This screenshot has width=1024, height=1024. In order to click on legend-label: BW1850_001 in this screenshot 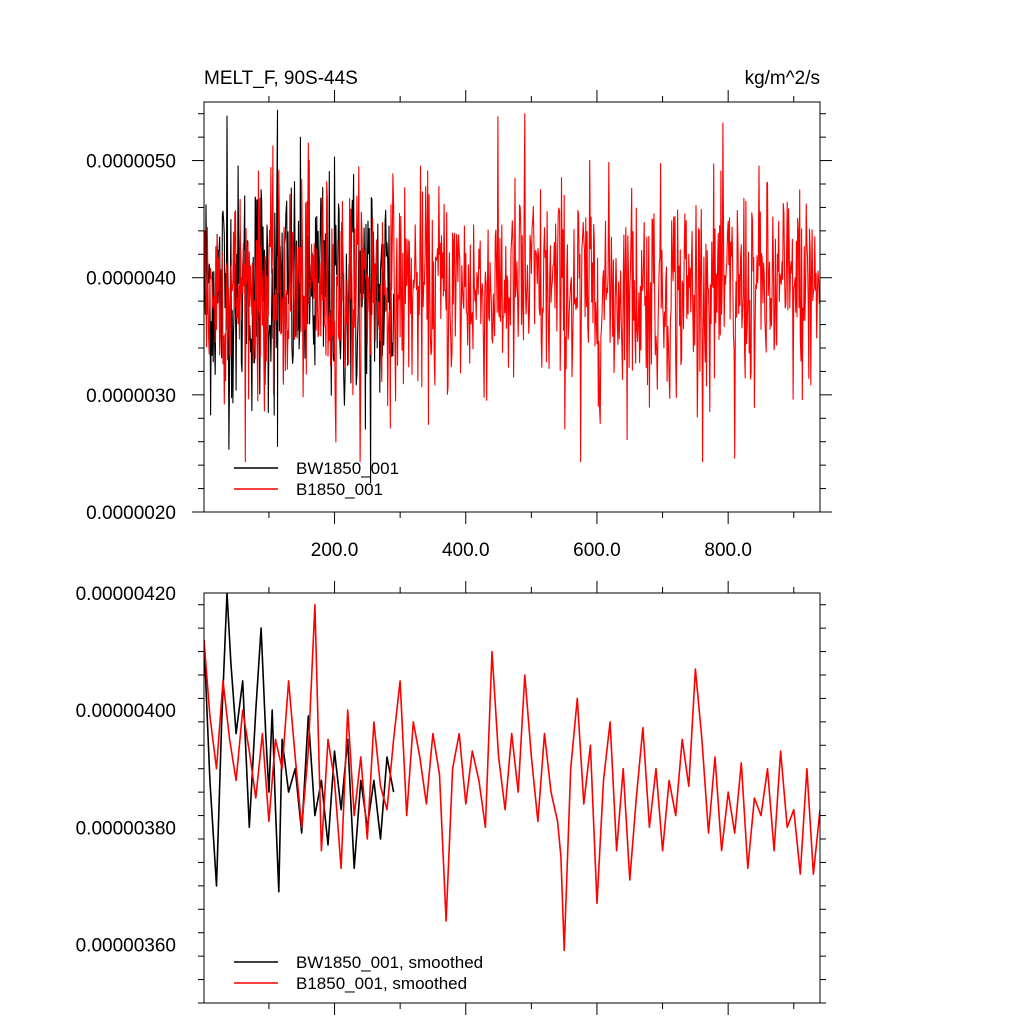, I will do `click(347, 468)`.